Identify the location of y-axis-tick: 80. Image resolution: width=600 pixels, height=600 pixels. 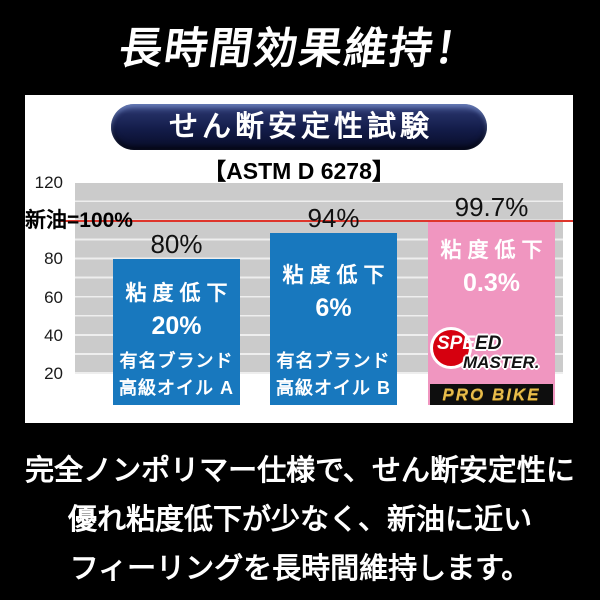
(53, 259).